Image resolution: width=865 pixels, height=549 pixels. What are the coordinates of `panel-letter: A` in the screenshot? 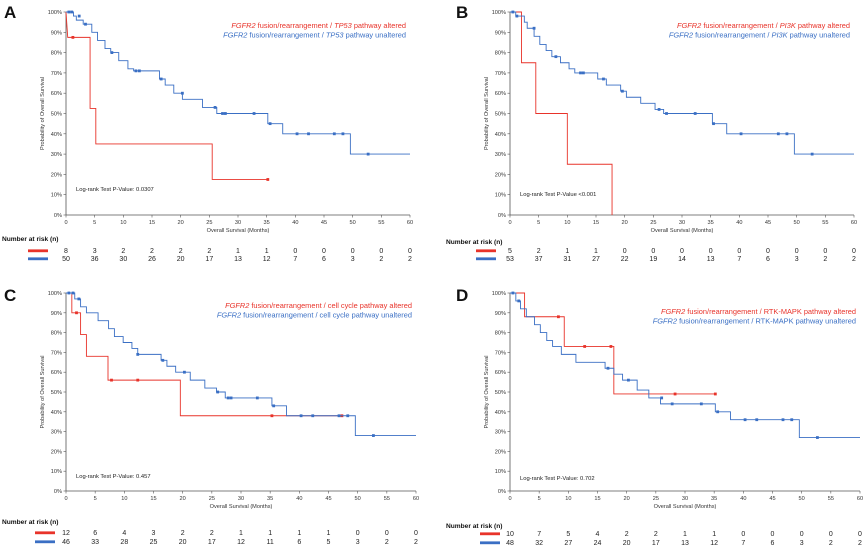 It's located at (10, 12).